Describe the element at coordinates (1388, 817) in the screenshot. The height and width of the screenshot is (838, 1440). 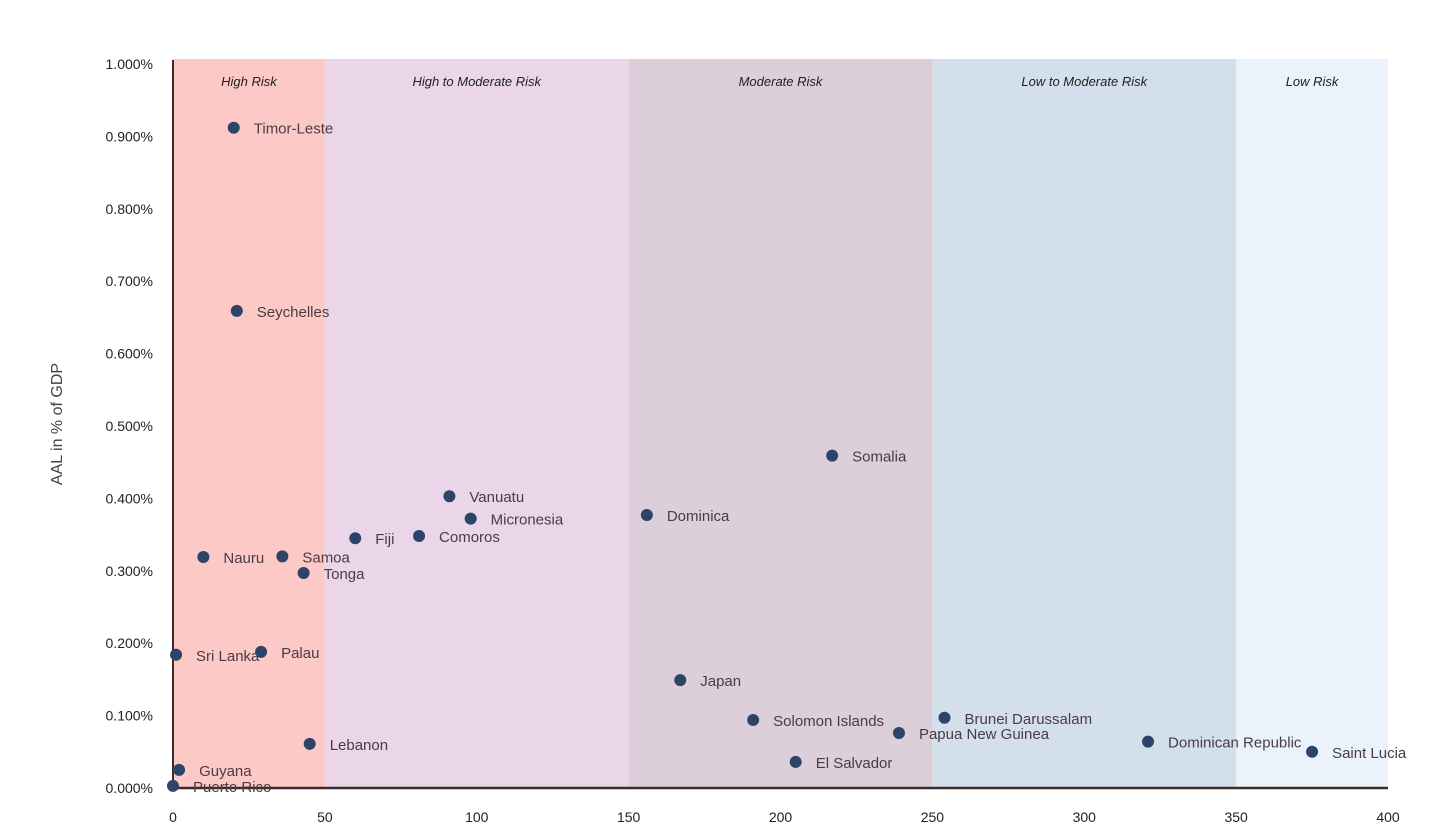
I see `x-tick-label: 400` at that location.